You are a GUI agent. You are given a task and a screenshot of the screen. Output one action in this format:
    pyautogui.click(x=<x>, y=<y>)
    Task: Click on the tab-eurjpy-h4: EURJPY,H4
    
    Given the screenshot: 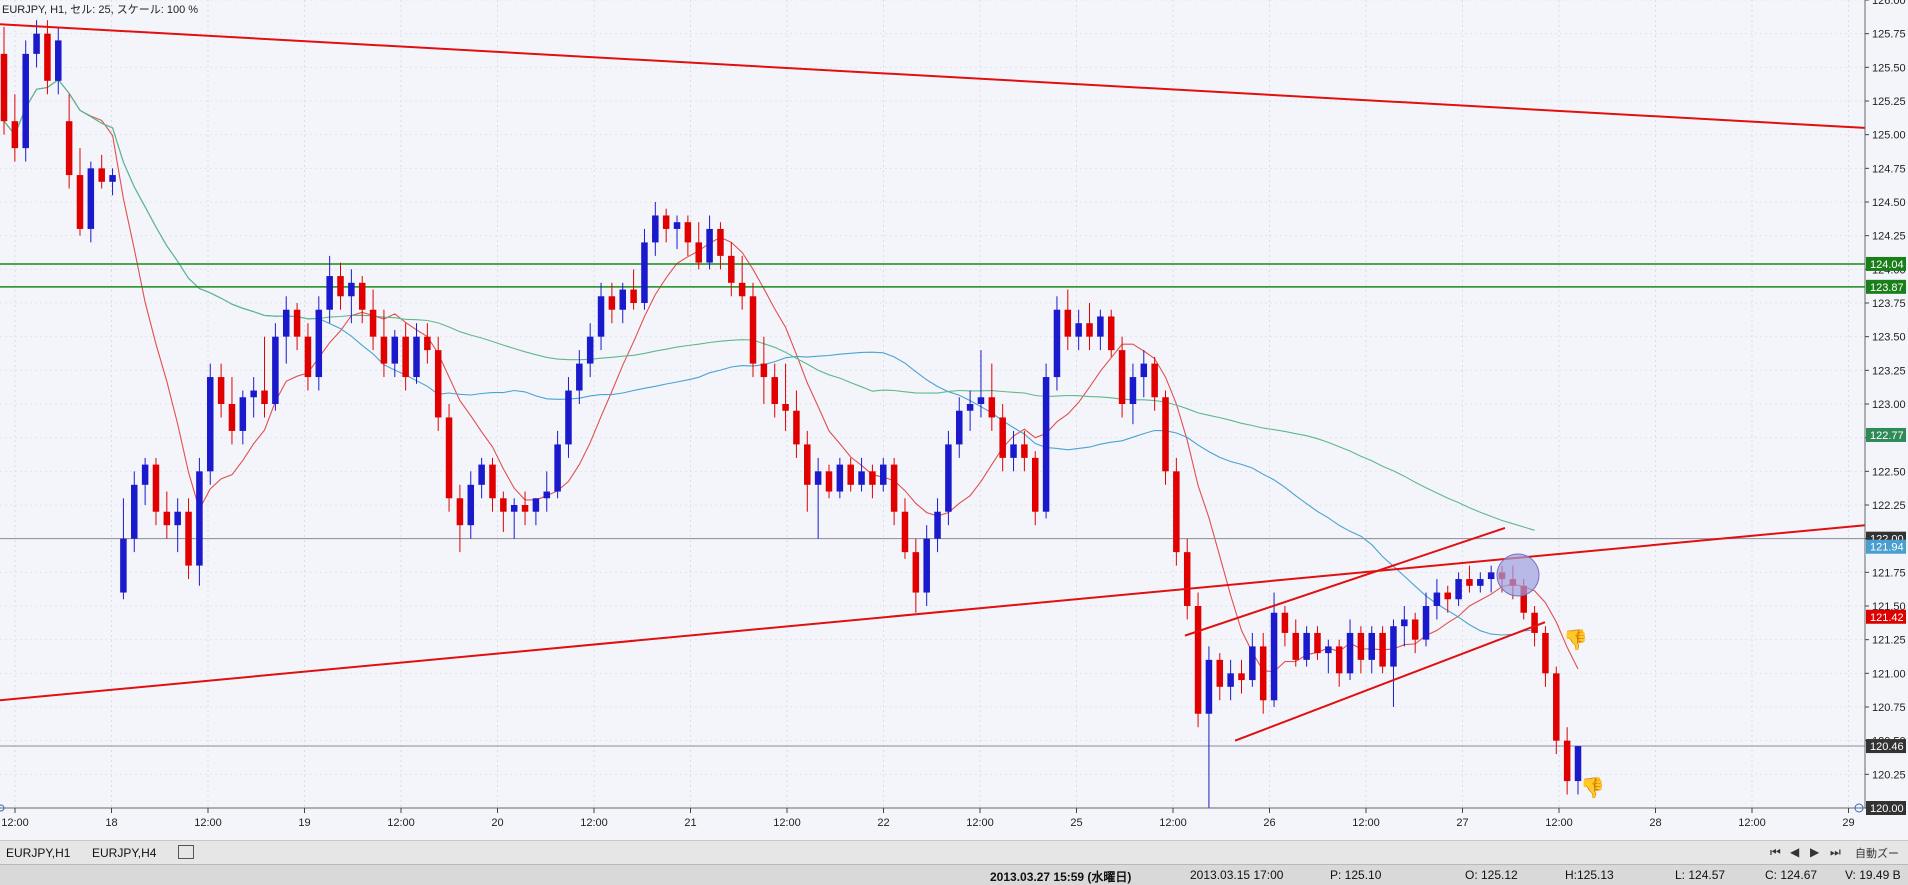 What is the action you would take?
    pyautogui.click(x=124, y=853)
    